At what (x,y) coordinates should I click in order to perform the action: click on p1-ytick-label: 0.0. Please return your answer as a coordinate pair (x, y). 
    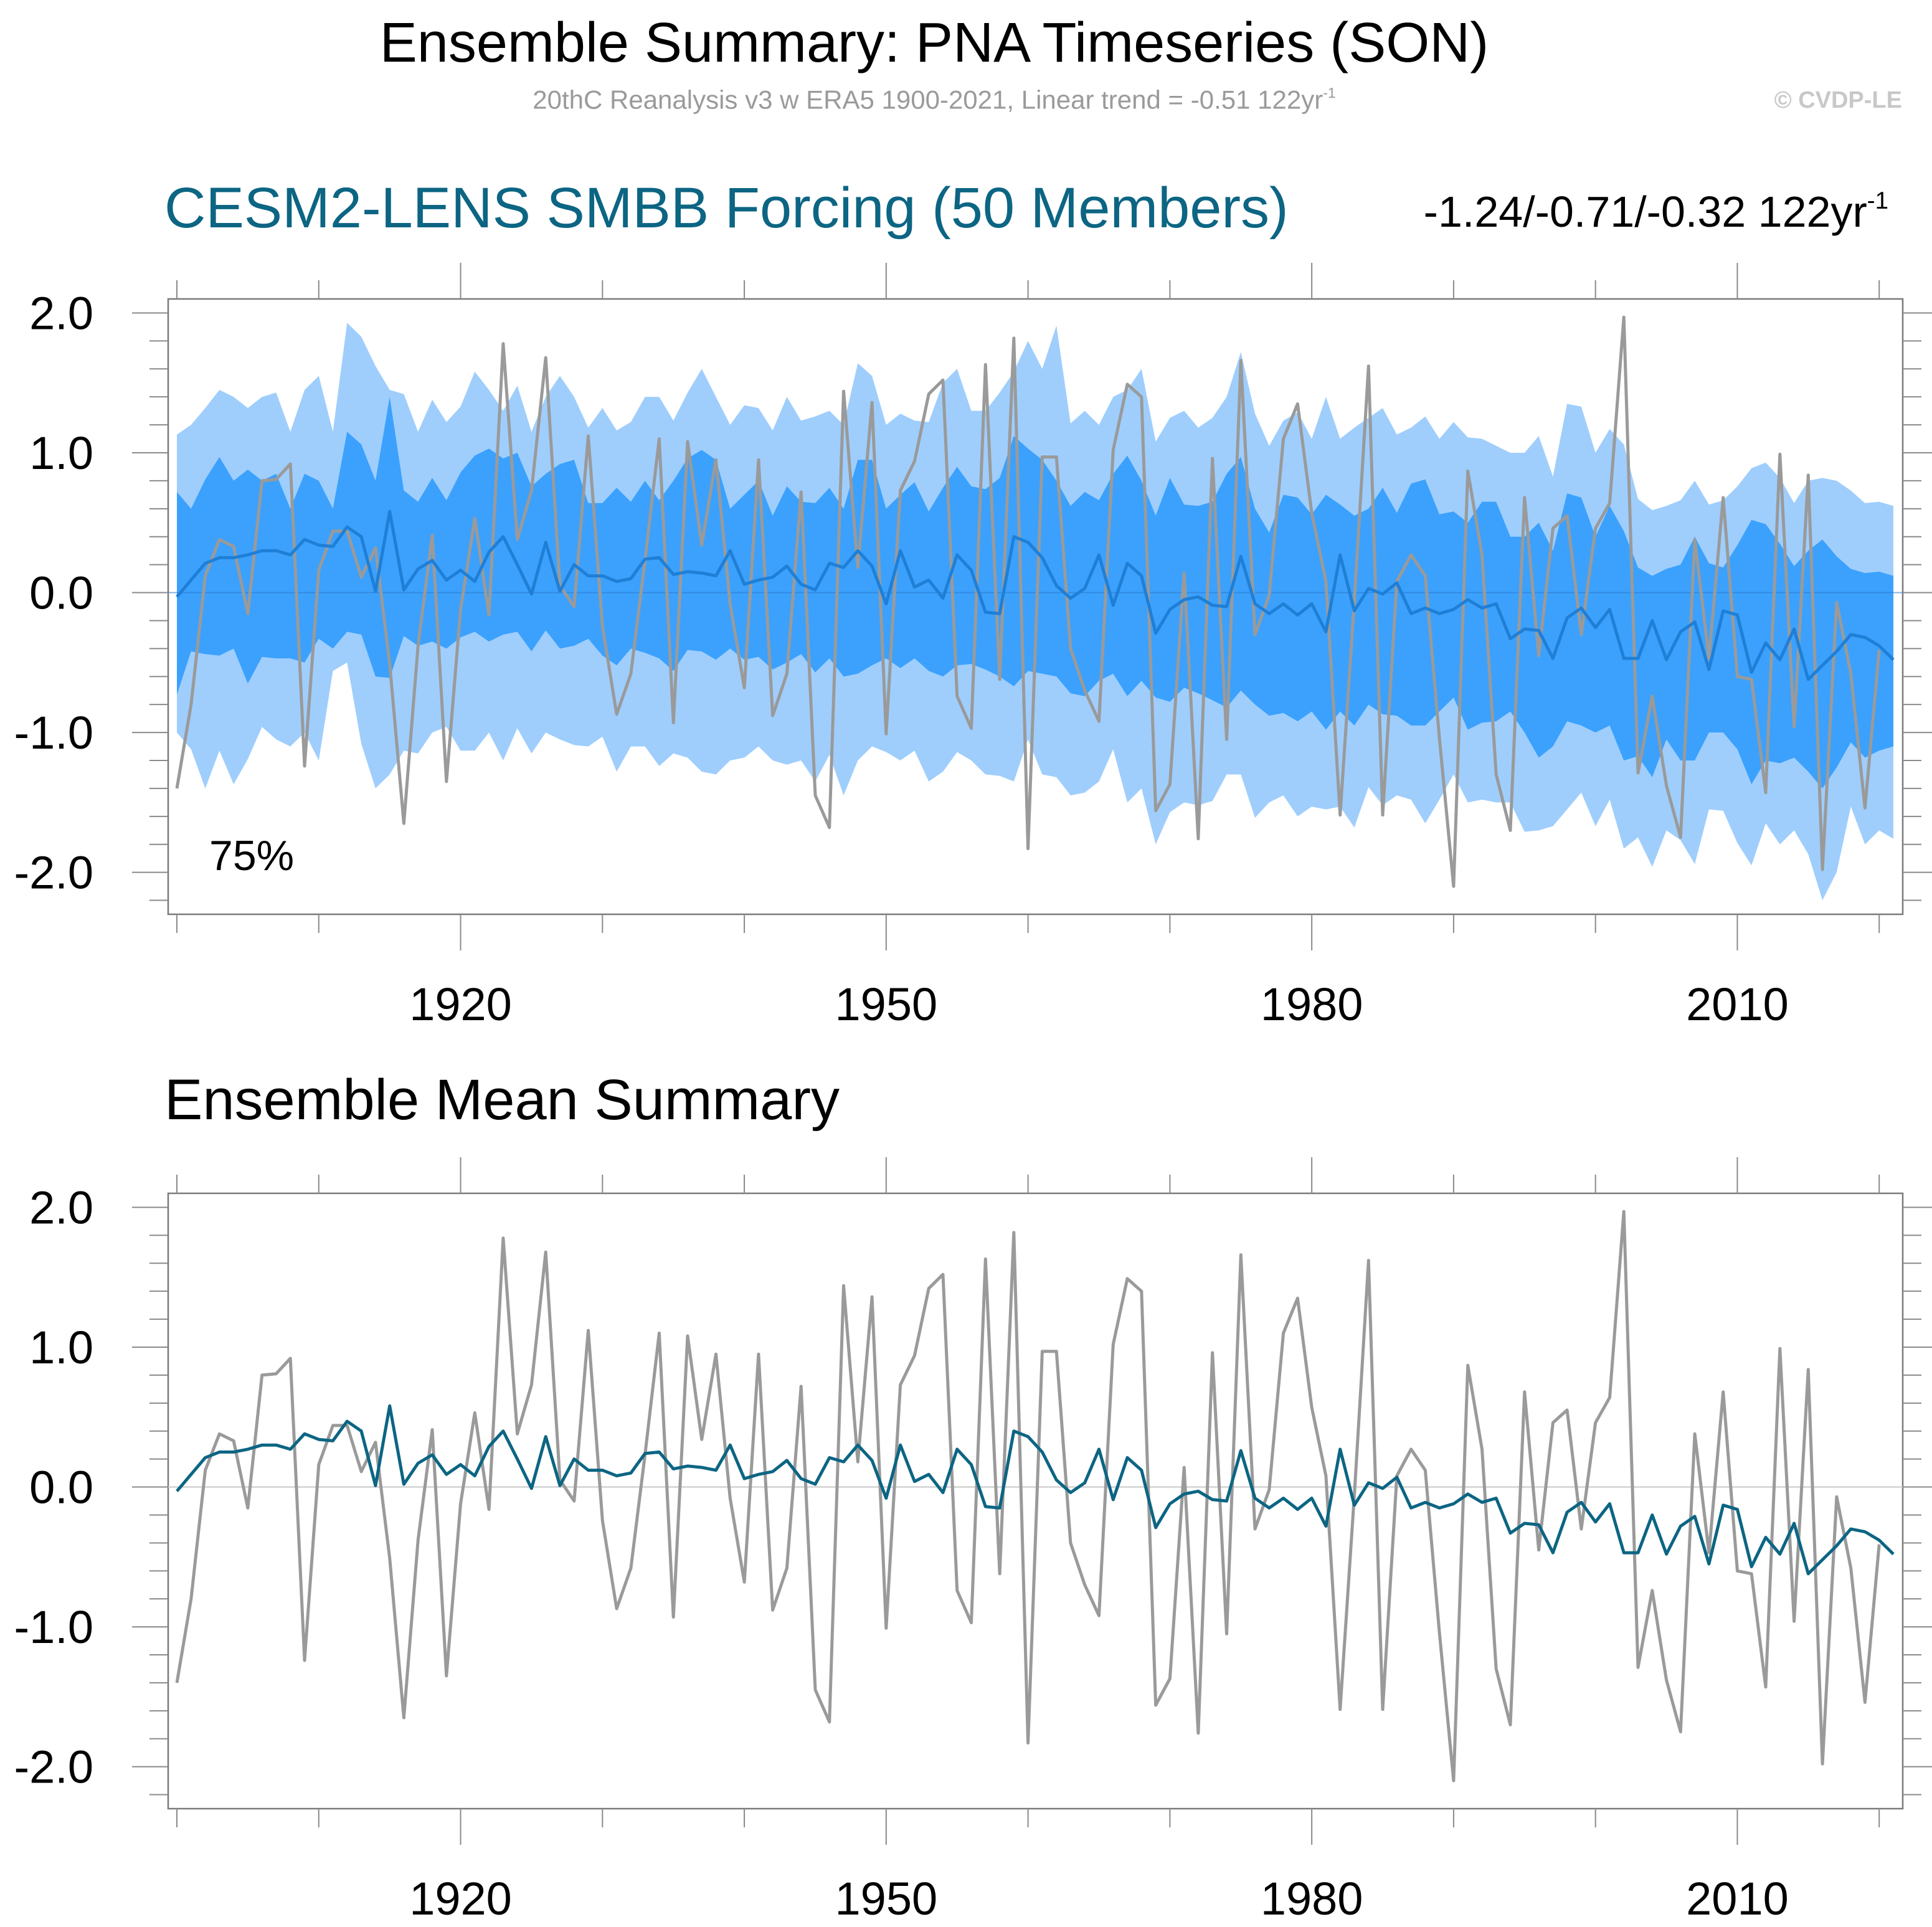
    Looking at the image, I should click on (61, 593).